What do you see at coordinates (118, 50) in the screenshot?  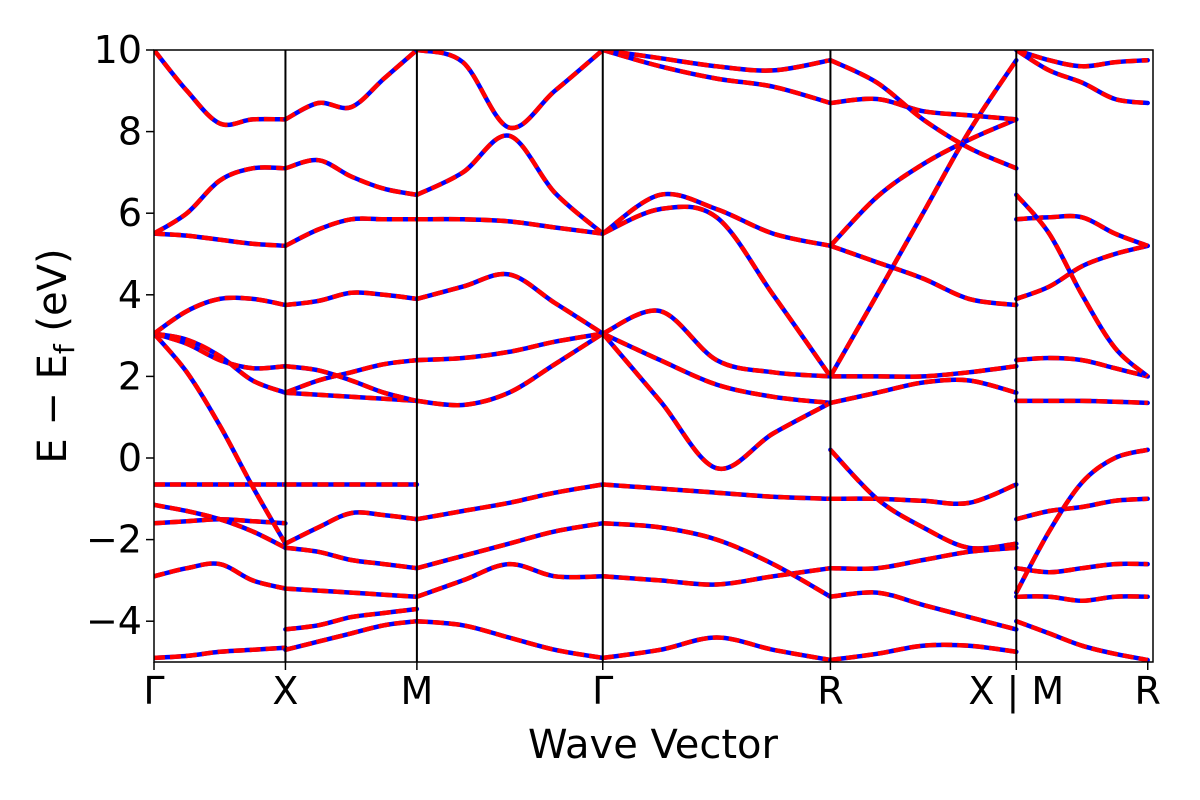 I see `y-tick-label-7: 10` at bounding box center [118, 50].